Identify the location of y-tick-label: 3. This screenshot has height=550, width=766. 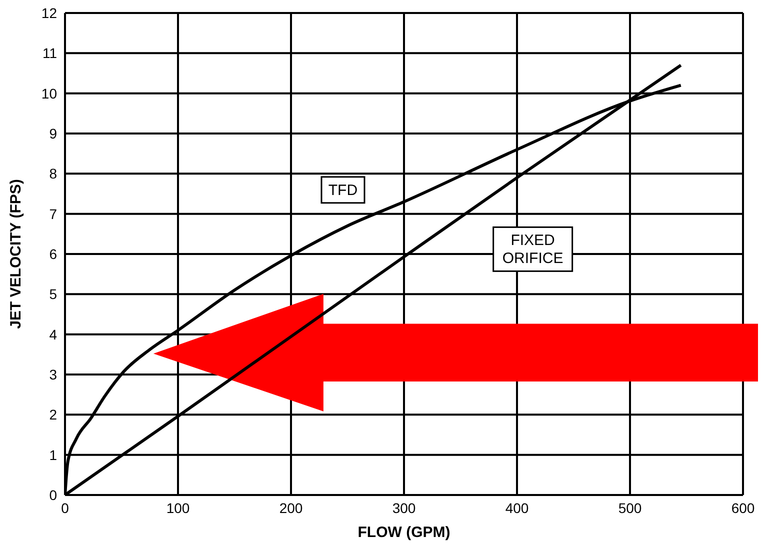
(53, 374).